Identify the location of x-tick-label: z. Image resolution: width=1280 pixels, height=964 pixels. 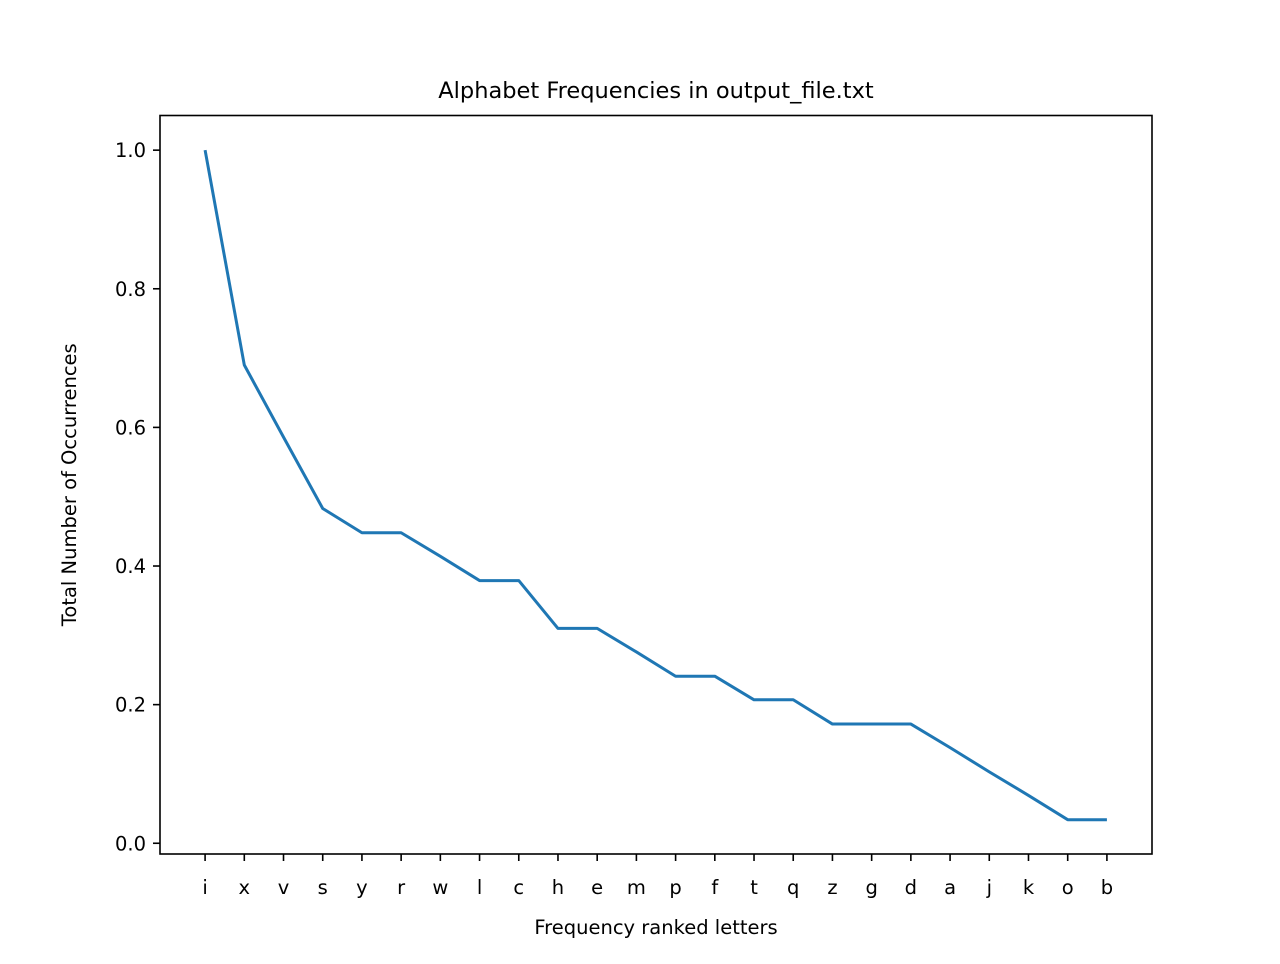
(832, 887).